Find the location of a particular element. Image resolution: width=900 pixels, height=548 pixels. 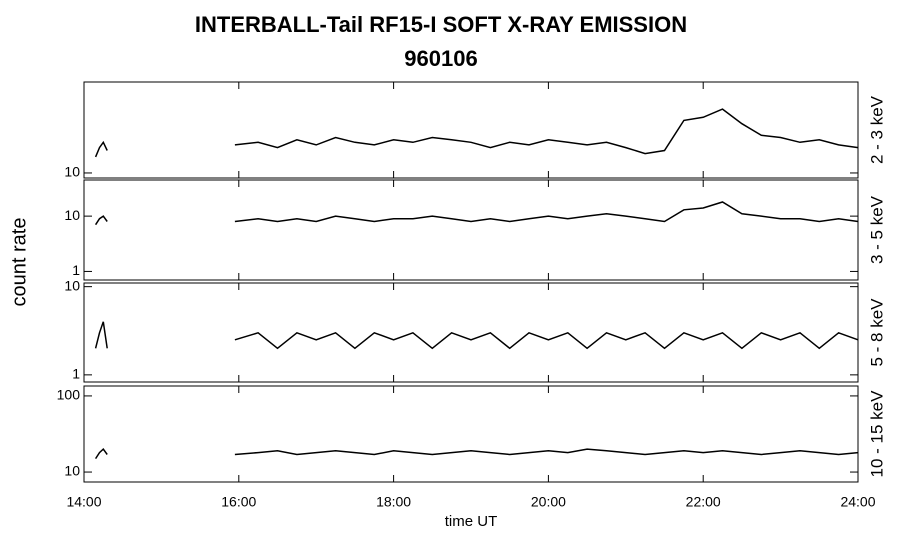

panel-label: 10 - 15 keV is located at coordinates (876, 434).